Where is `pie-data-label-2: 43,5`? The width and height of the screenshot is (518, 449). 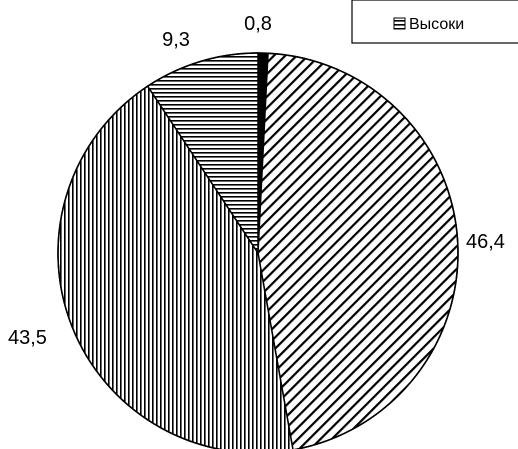 pie-data-label-2: 43,5 is located at coordinates (27, 338).